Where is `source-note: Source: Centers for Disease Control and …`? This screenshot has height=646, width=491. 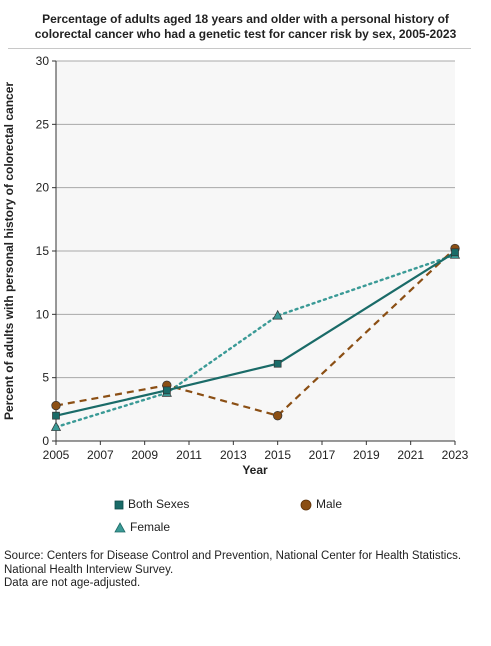
source-note: Source: Centers for Disease Control and … is located at coordinates (232, 570).